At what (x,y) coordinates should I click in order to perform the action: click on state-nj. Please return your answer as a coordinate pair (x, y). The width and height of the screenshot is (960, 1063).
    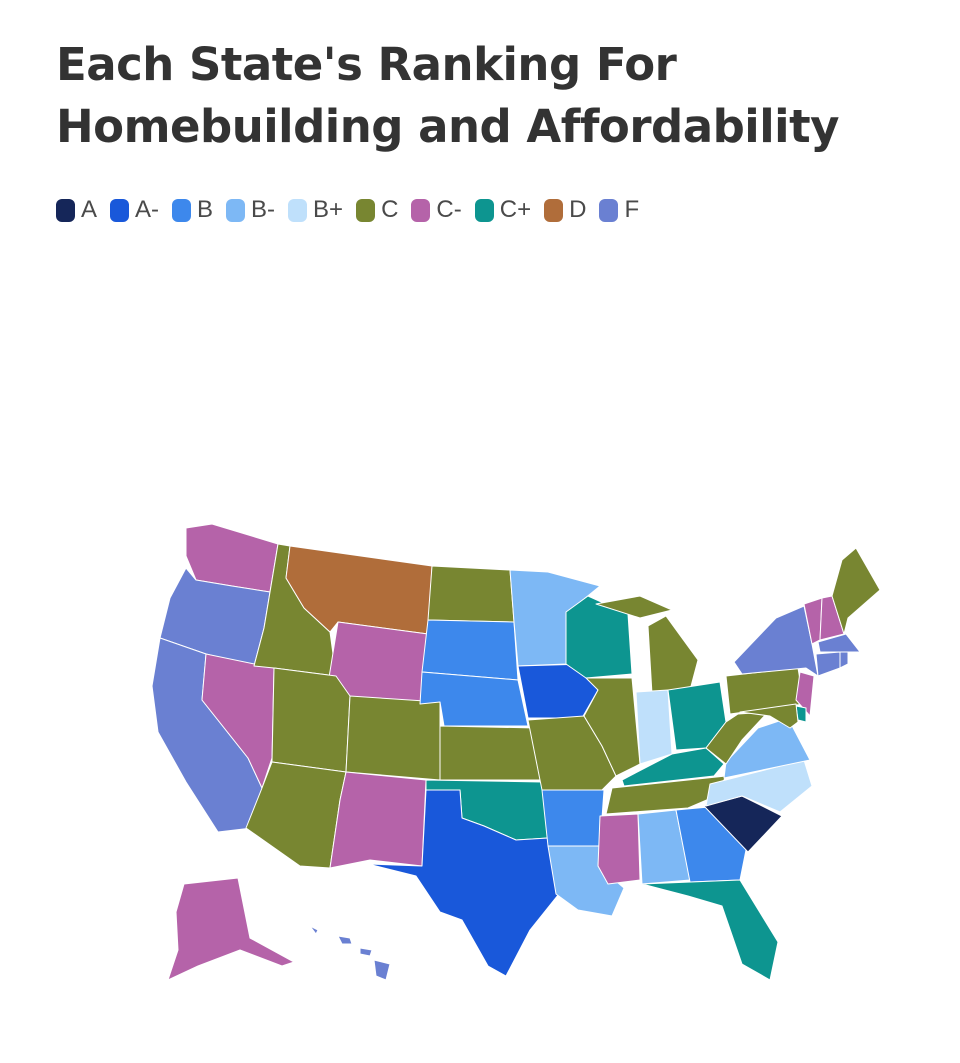
    Looking at the image, I should click on (805, 694).